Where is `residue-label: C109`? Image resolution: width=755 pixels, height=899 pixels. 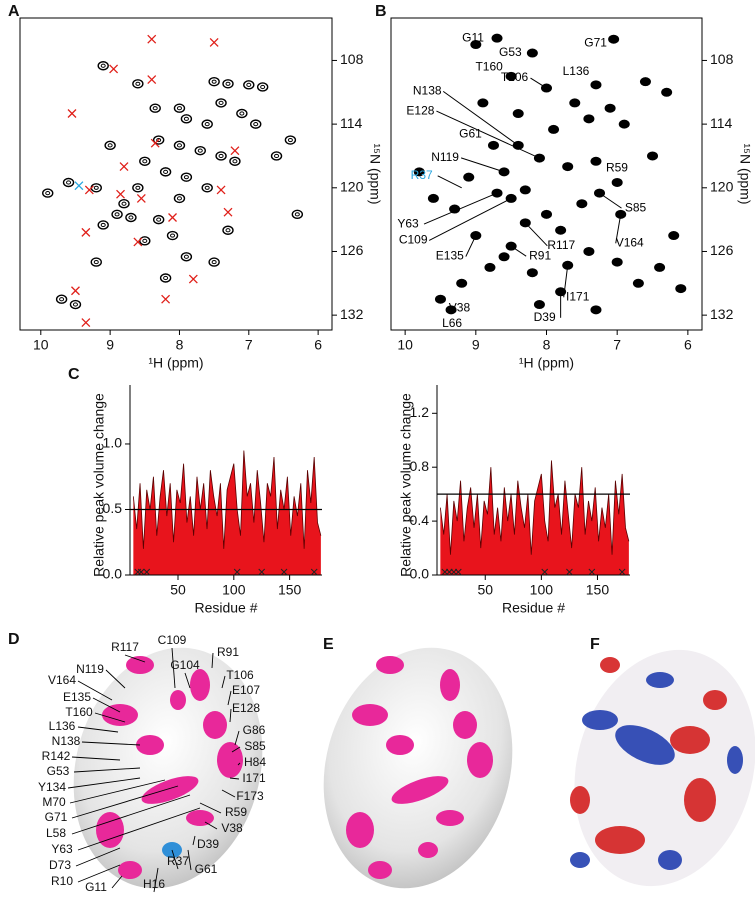 residue-label: C109 is located at coordinates (172, 640).